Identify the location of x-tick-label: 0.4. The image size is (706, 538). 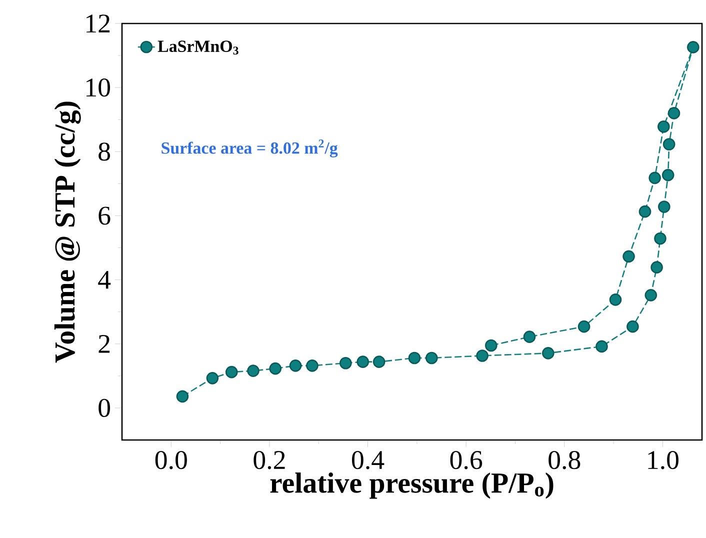
(368, 460).